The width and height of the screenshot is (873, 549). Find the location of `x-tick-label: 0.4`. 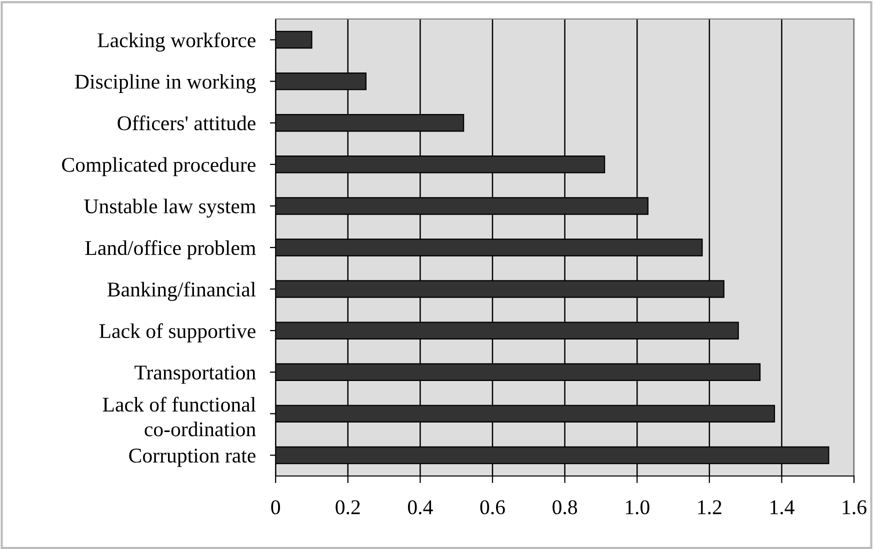

x-tick-label: 0.4 is located at coordinates (420, 507).